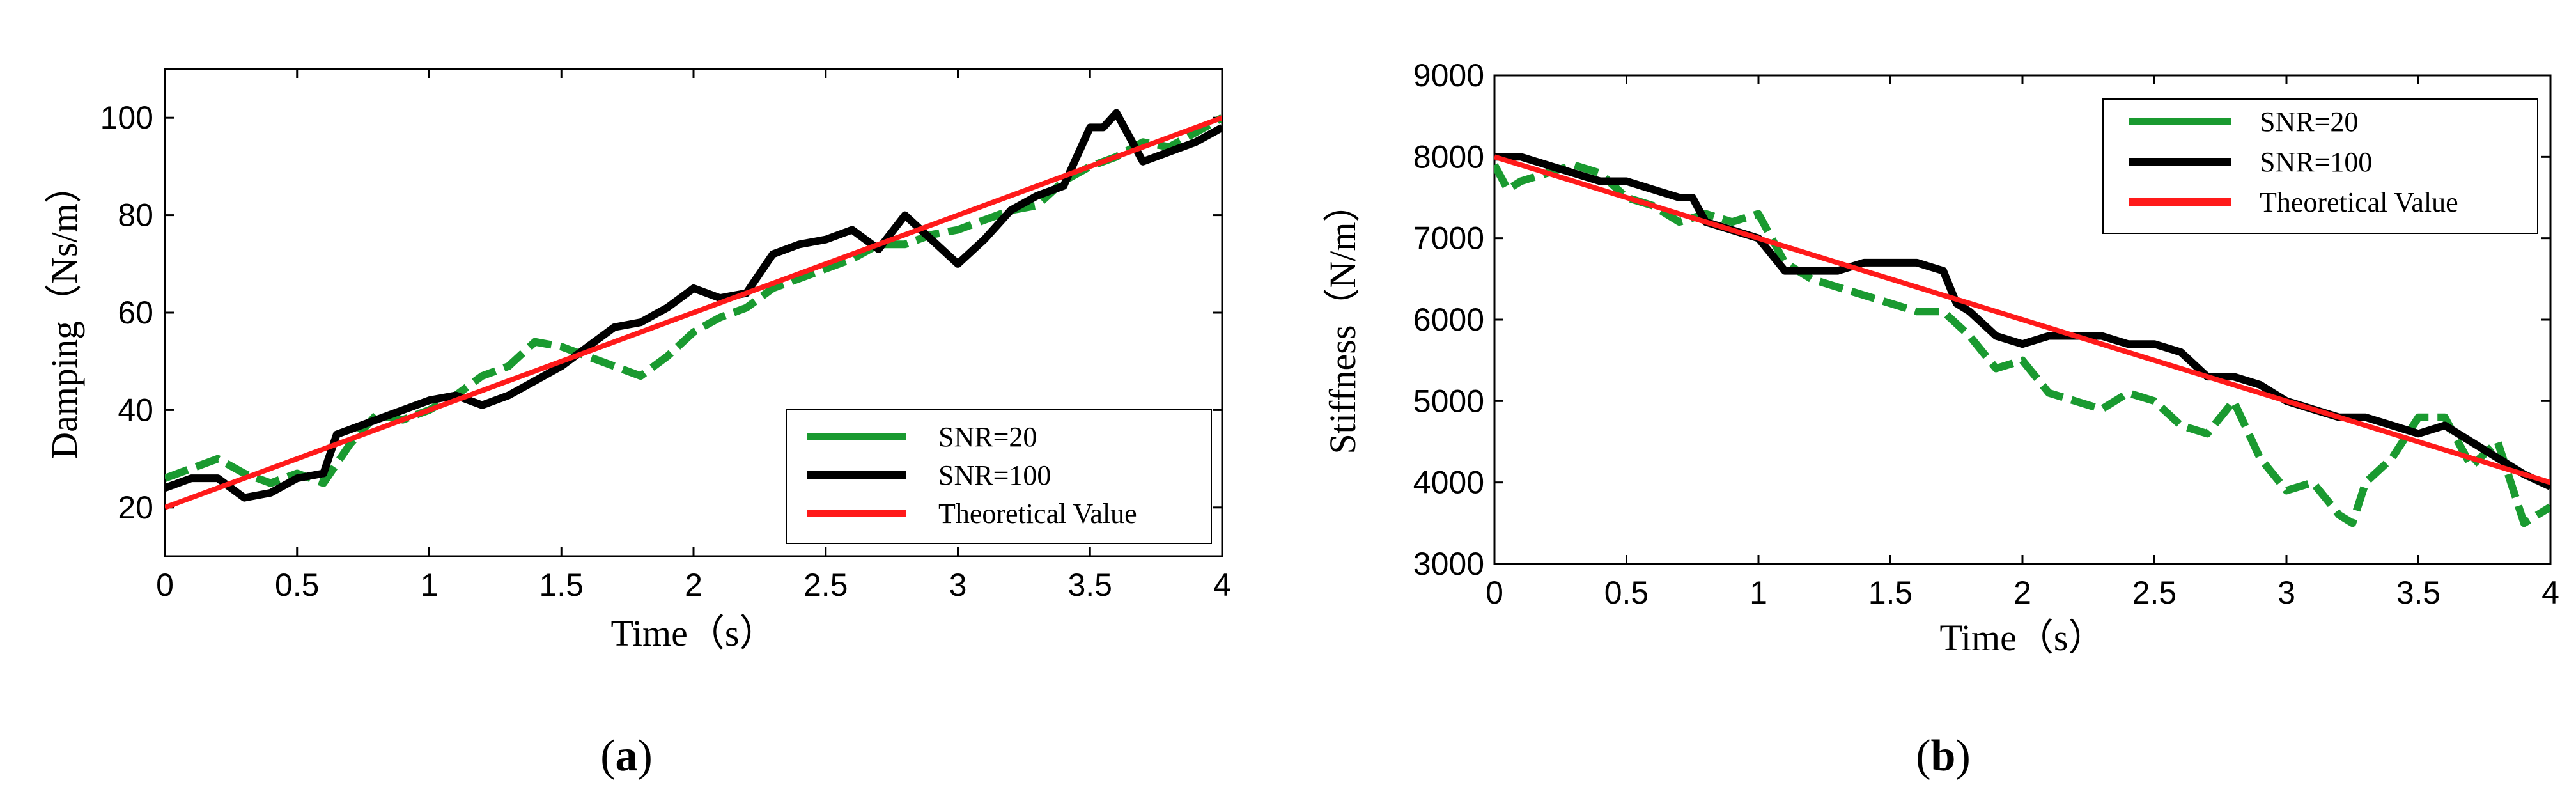  I want to click on y-tick-label: 80, so click(135, 215).